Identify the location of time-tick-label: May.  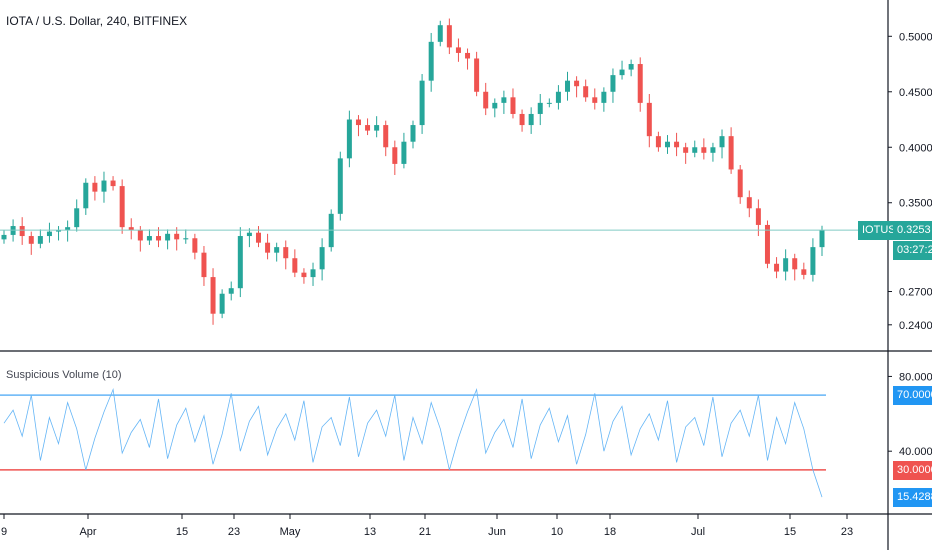
(290, 532).